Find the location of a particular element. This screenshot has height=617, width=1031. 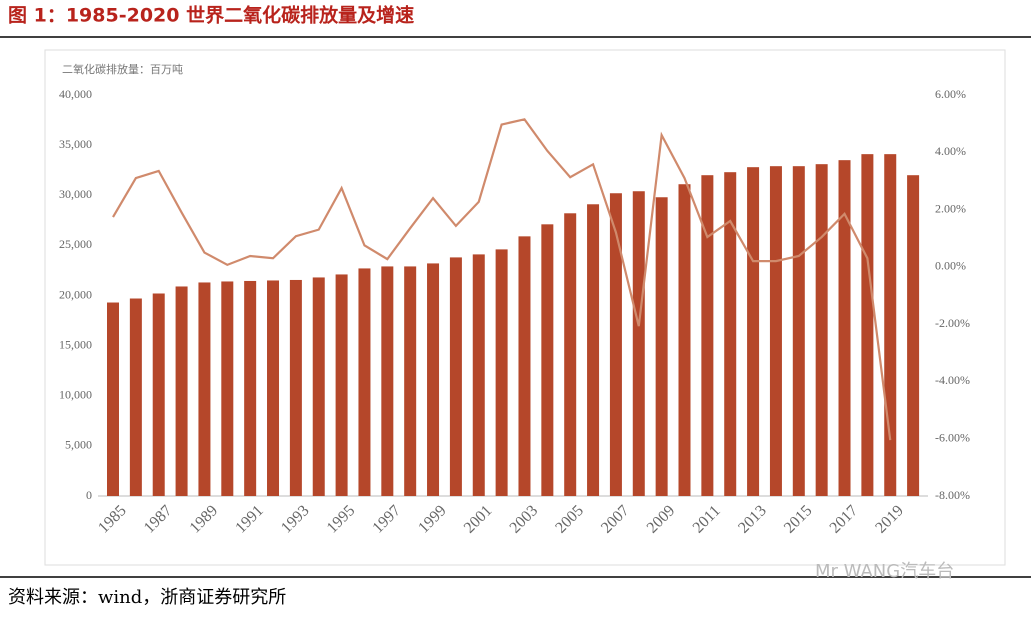

x-tick-label: 2017 is located at coordinates (844, 519).